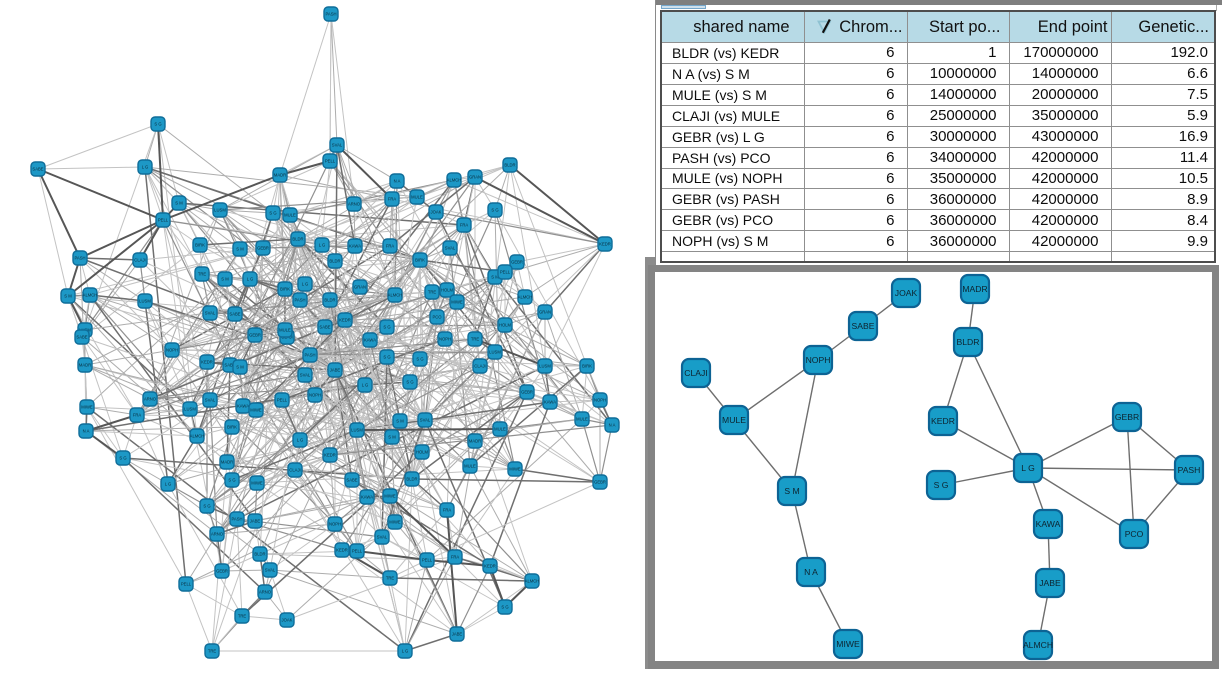 The height and width of the screenshot is (674, 1222). Describe the element at coordinates (1134, 534) in the screenshot. I see `svg-text: PCO` at that location.